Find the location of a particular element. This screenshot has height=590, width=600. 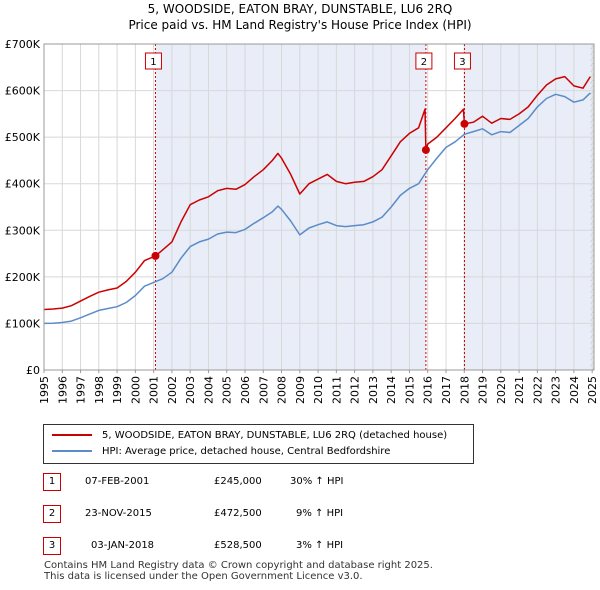

x-tick-label: 2005 is located at coordinates (227, 390).